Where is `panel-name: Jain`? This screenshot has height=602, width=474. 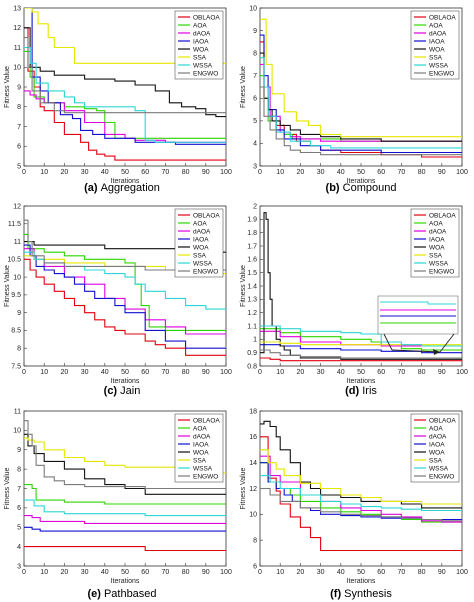 panel-name: Jain is located at coordinates (130, 391).